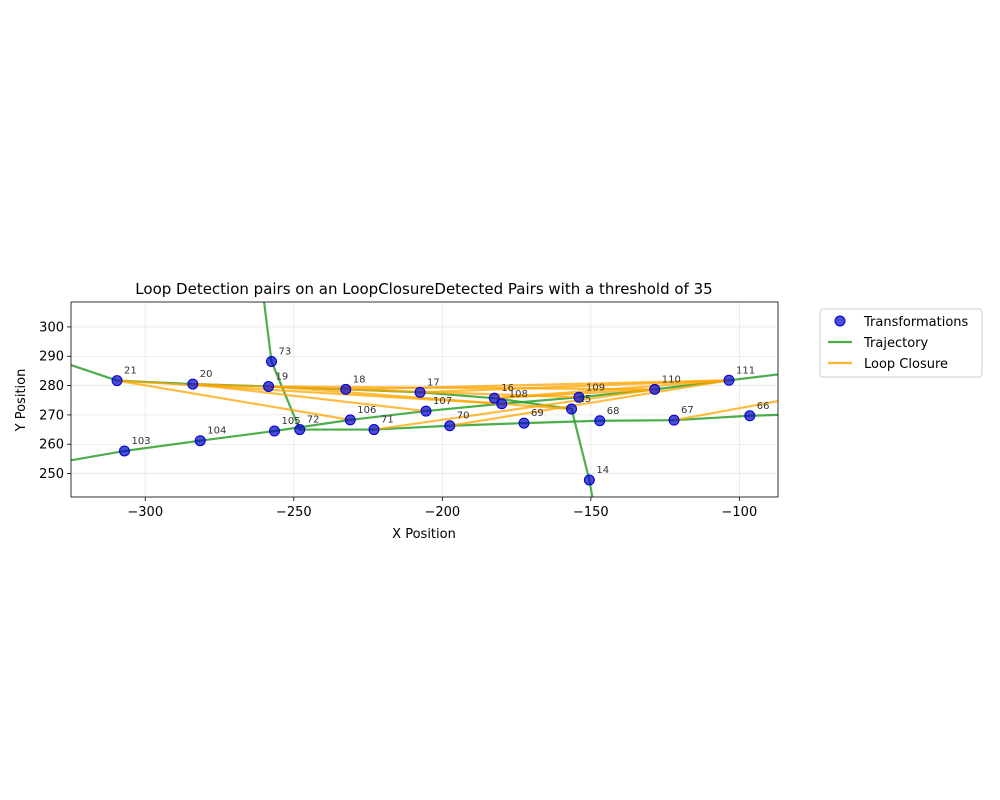 Image resolution: width=1000 pixels, height=800 pixels. Describe the element at coordinates (366, 410) in the screenshot. I see `point-label: 106` at that location.